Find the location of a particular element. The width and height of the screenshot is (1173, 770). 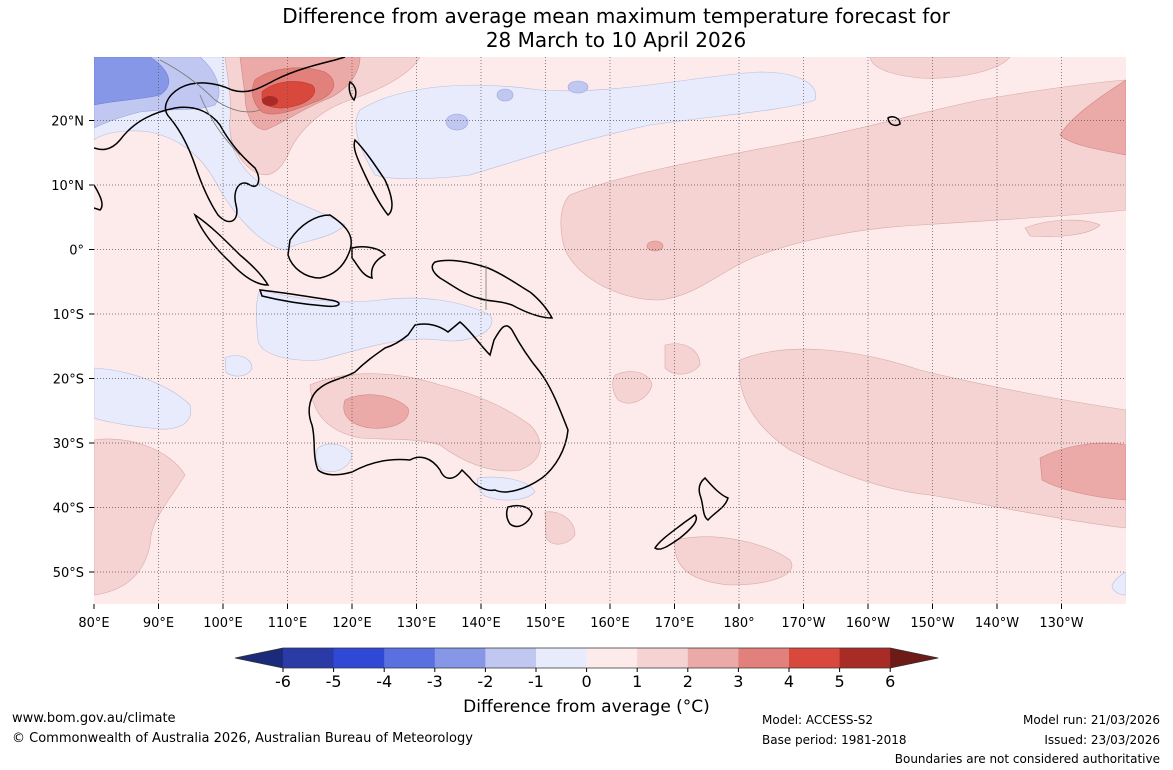

footer-base-period: Base period: 1981-2018 is located at coordinates (834, 740).